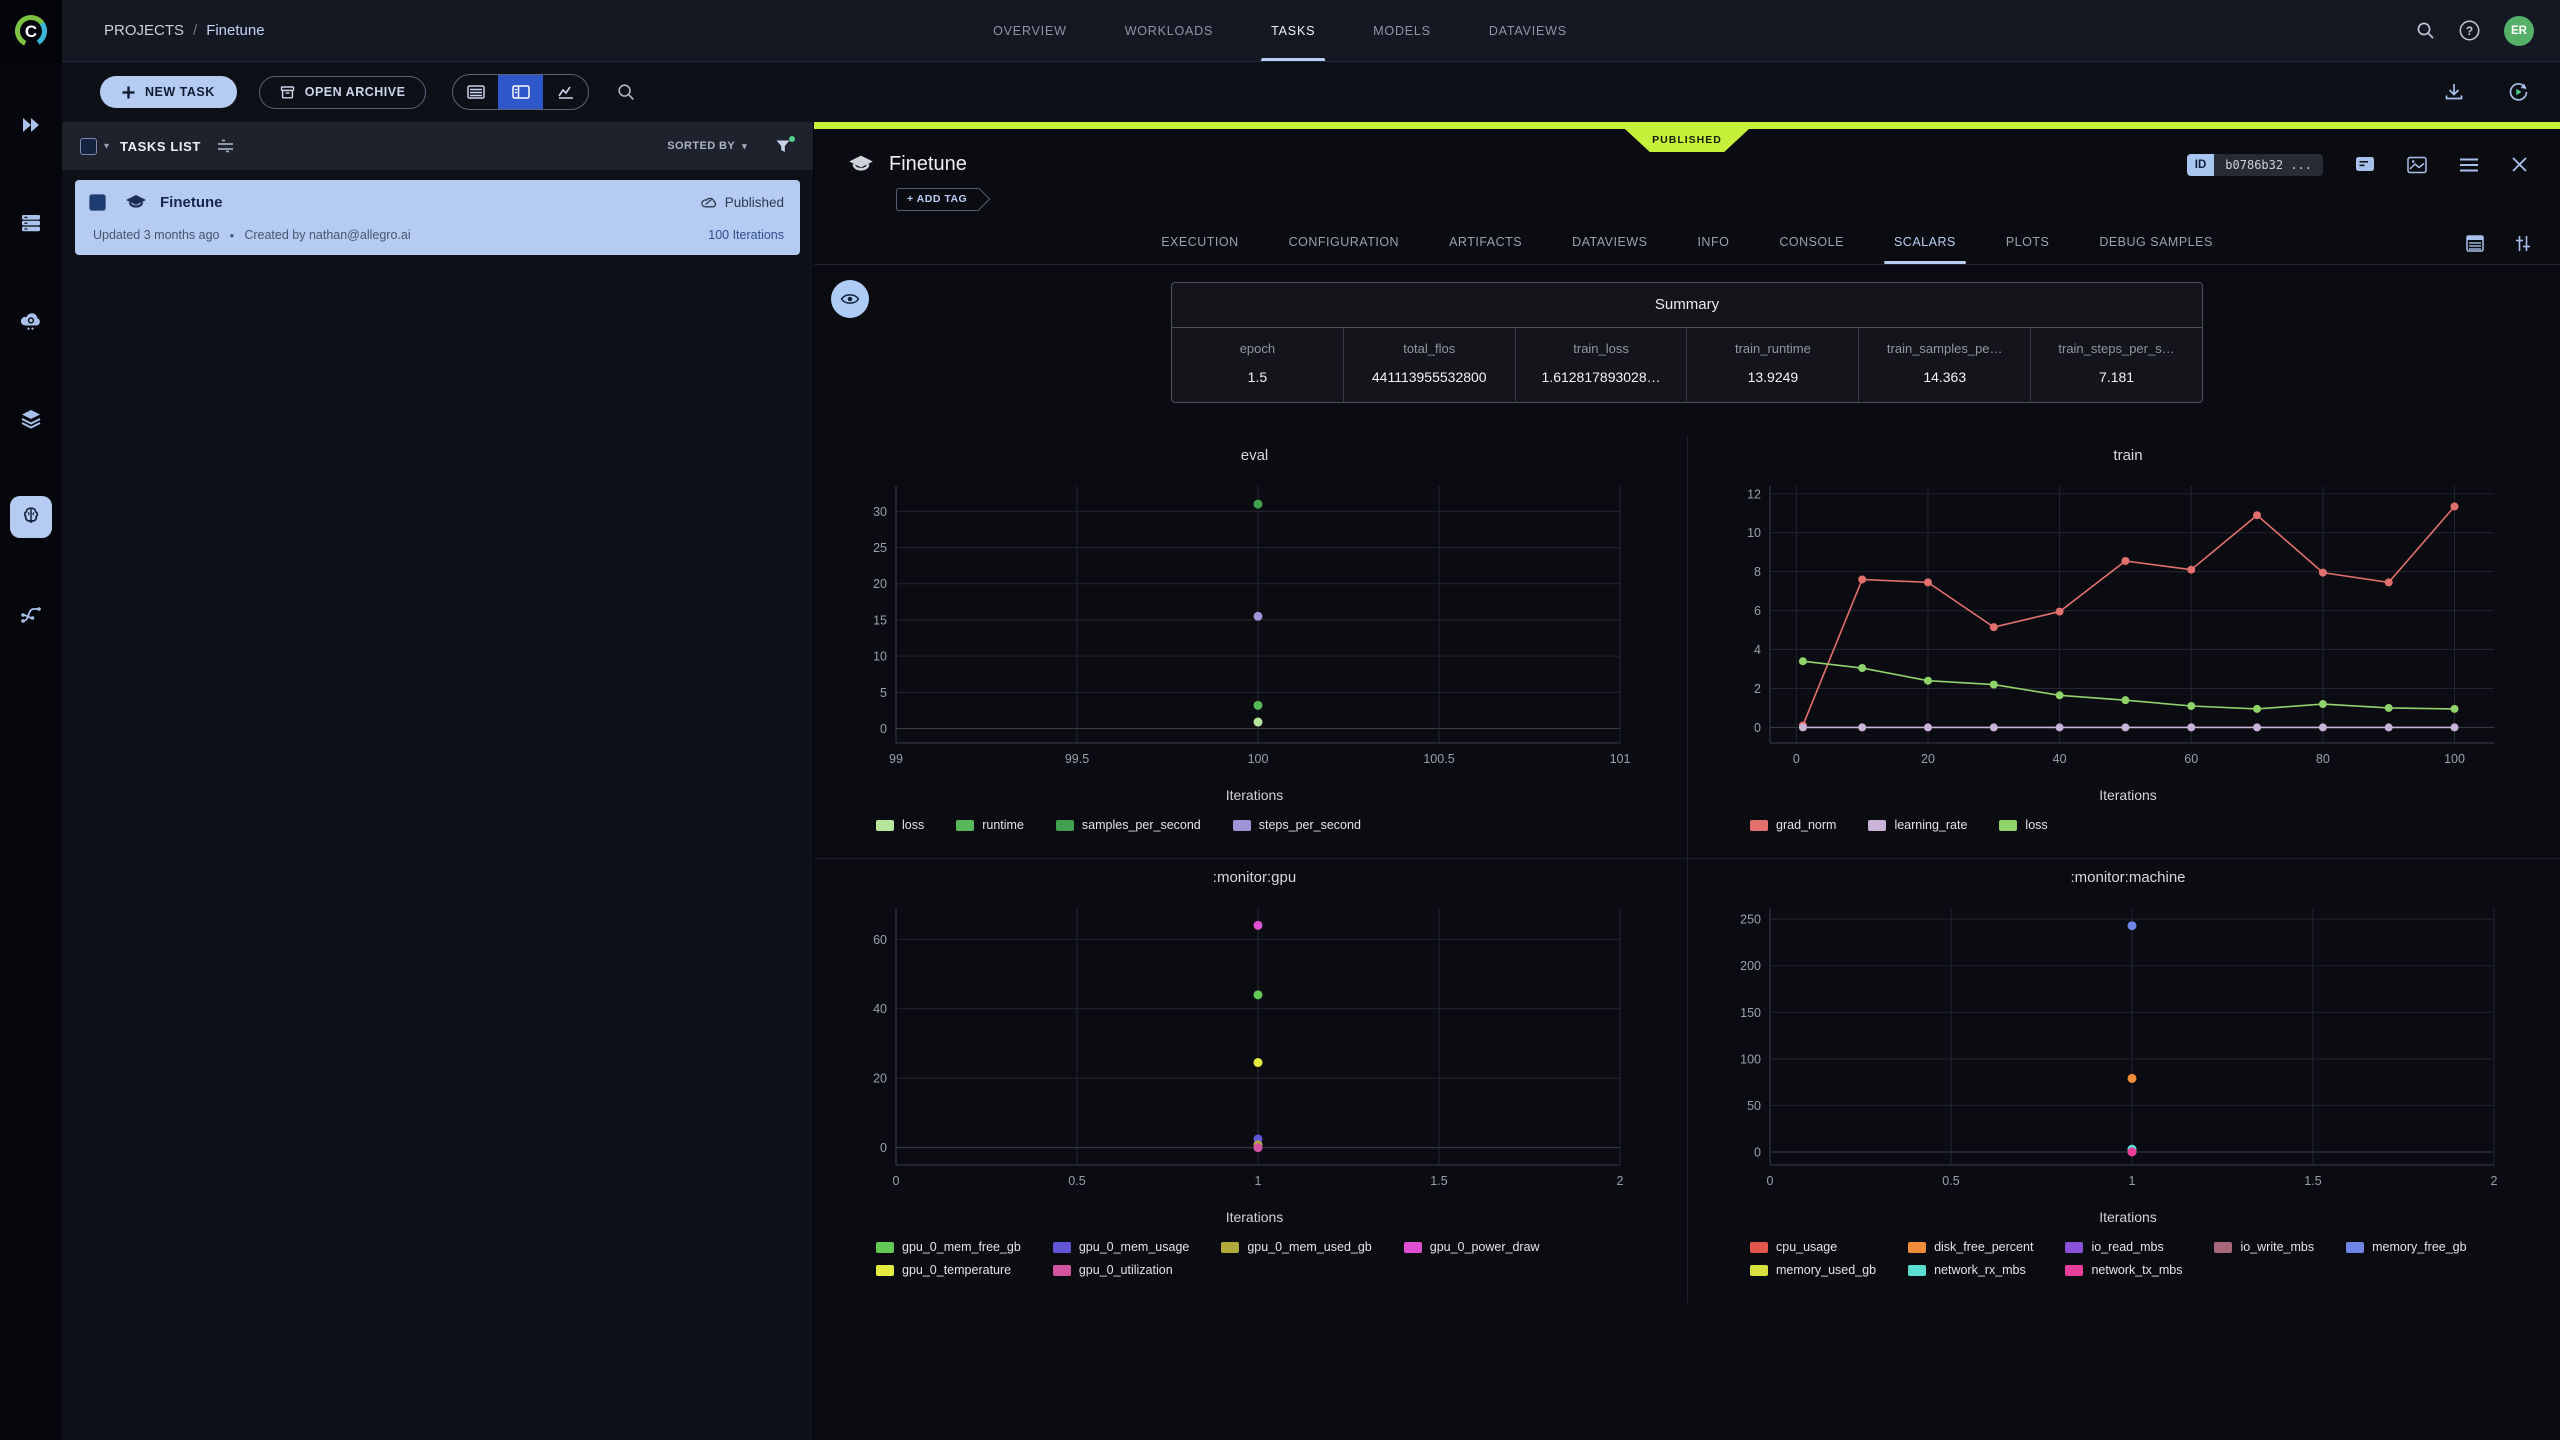 This screenshot has height=1440, width=2560. Describe the element at coordinates (1309, 1247) in the screenshot. I see `legend-label: gpu_0_mem_used_gb` at that location.